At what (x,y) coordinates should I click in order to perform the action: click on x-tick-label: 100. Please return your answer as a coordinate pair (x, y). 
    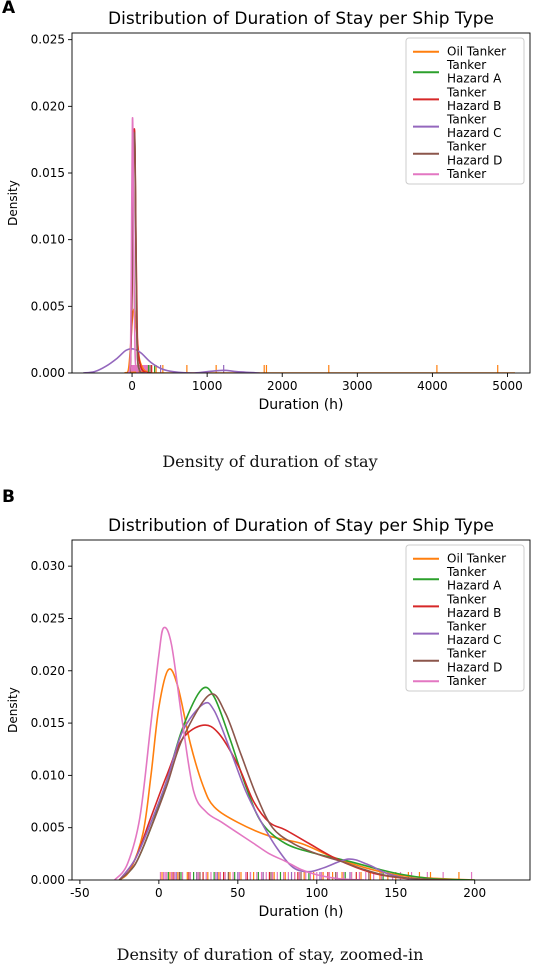
    Looking at the image, I should click on (316, 893).